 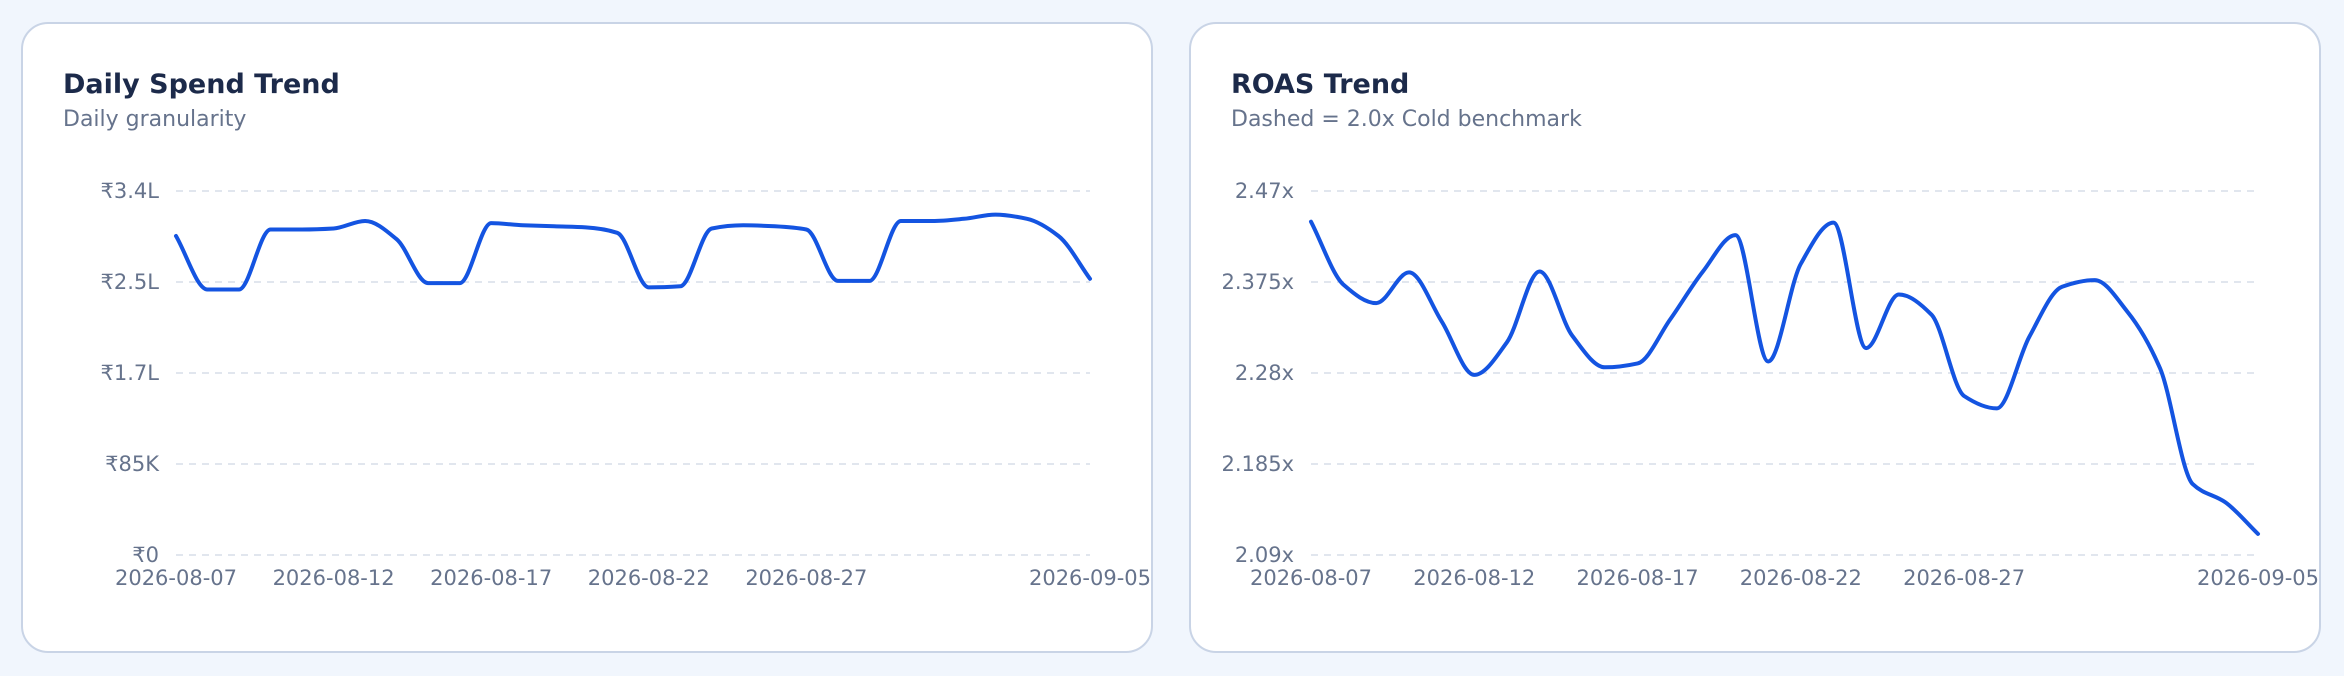 What do you see at coordinates (155, 119) in the screenshot?
I see `card-subtitle: Daily granularity` at bounding box center [155, 119].